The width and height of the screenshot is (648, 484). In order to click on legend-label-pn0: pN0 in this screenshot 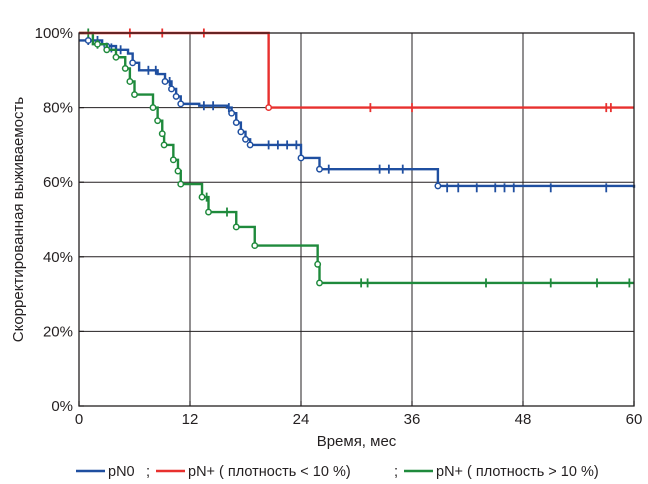, I will do `click(121, 471)`.